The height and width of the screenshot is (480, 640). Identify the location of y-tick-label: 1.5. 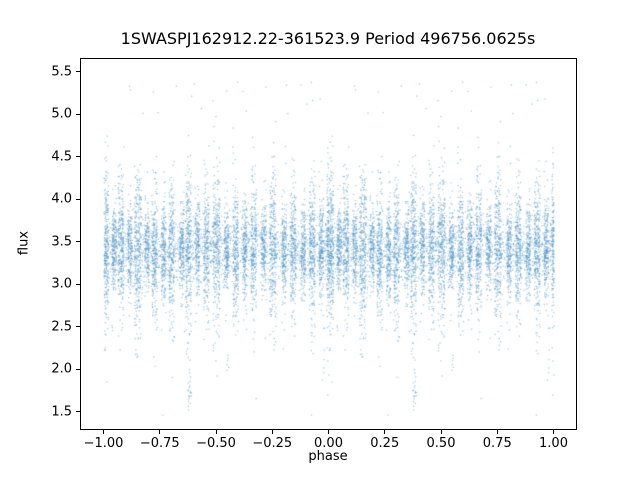
(61, 412).